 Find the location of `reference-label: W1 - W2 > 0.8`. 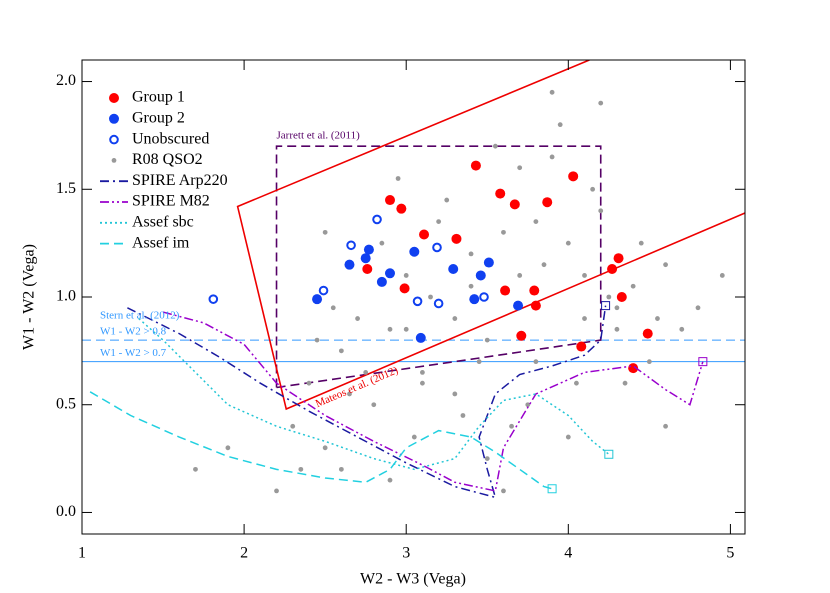

reference-label: W1 - W2 > 0.8 is located at coordinates (133, 332).